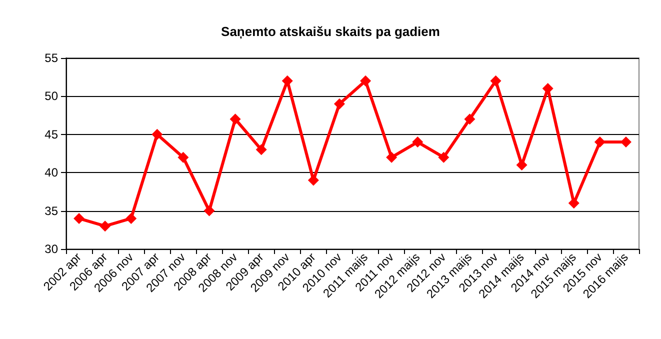 The height and width of the screenshot is (339, 661). Describe the element at coordinates (51, 249) in the screenshot. I see `y-tick-label: 30` at that location.